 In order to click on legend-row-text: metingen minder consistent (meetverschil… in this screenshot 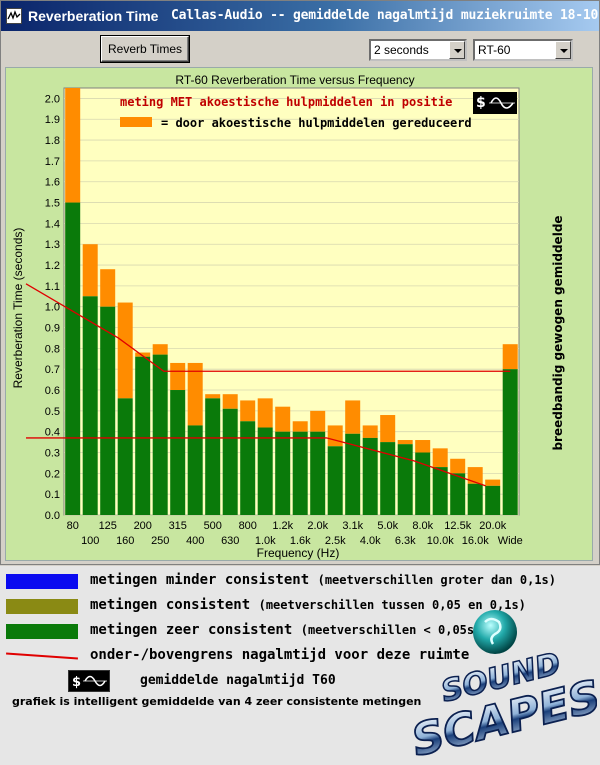, I will do `click(323, 580)`.